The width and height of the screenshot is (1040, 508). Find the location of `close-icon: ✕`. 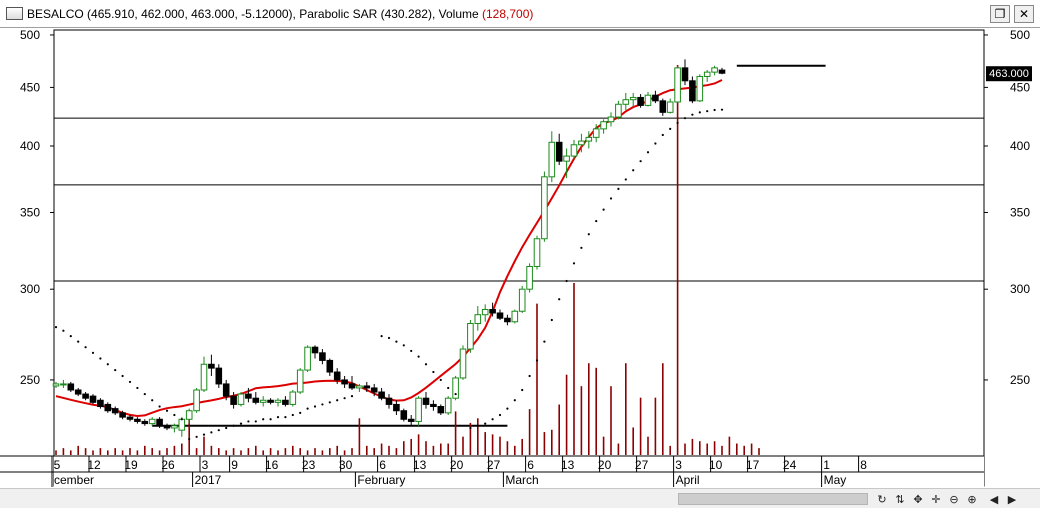

close-icon: ✕ is located at coordinates (1024, 14).